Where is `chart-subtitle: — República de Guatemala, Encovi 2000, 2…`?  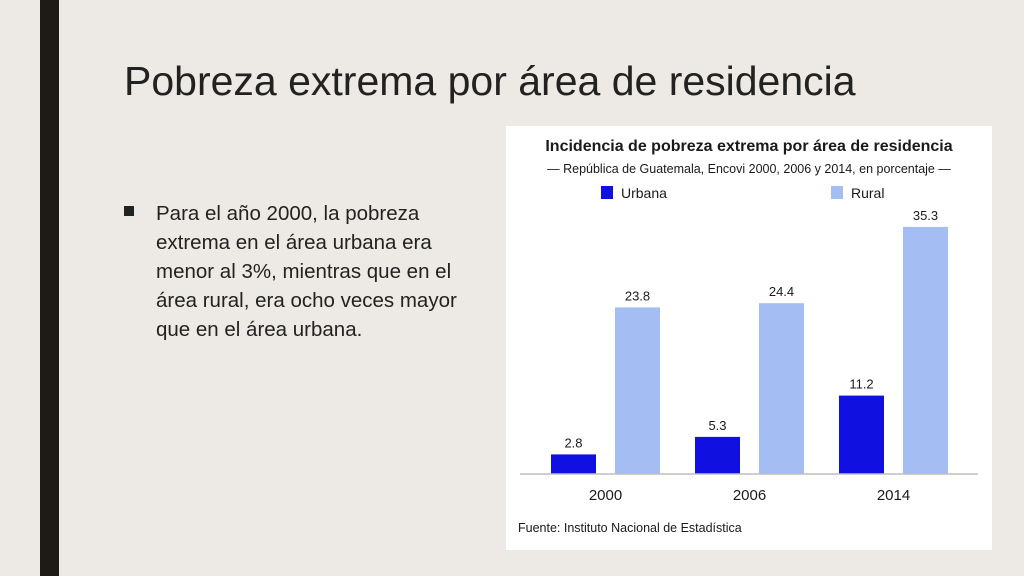 chart-subtitle: — República de Guatemala, Encovi 2000, 2… is located at coordinates (749, 169).